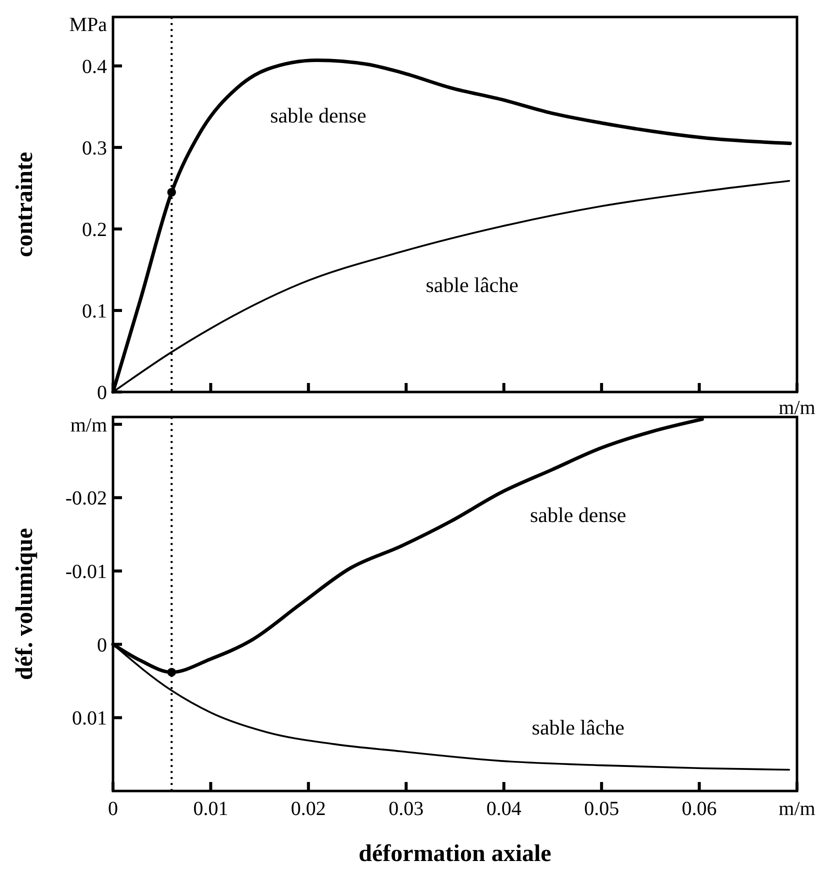 Image resolution: width=821 pixels, height=873 pixels. Describe the element at coordinates (25, 205) in the screenshot. I see `y-axis-title: contrainte` at that location.